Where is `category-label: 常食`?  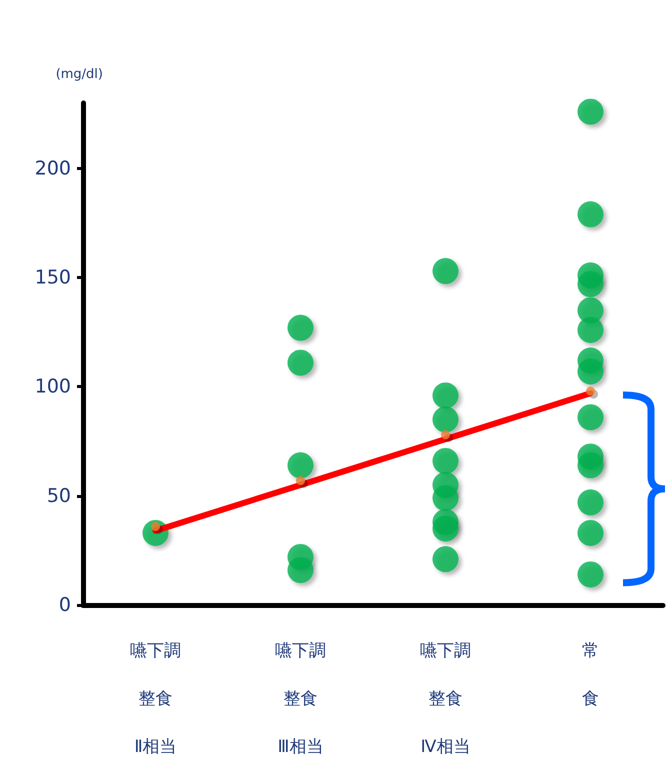 category-label: 常食 is located at coordinates (590, 675).